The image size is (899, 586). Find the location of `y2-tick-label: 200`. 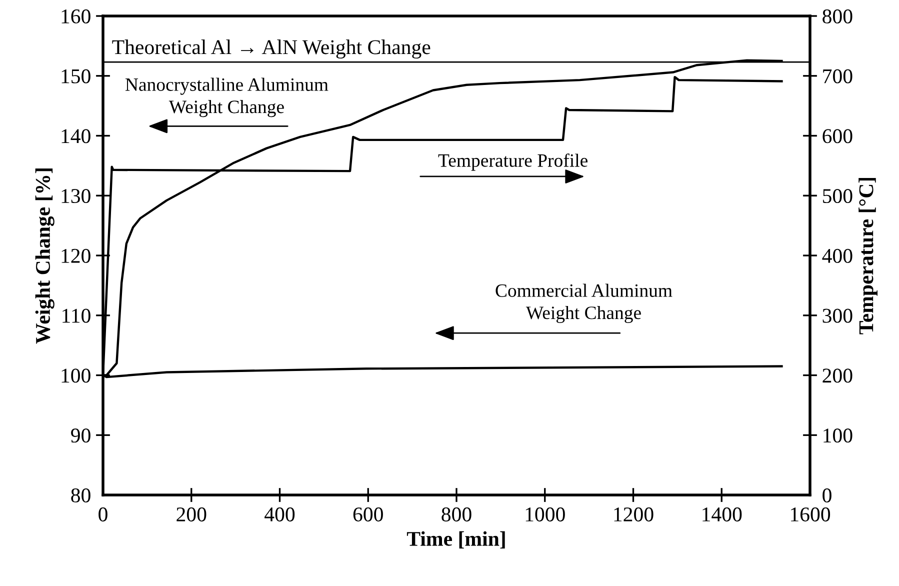

y2-tick-label: 200 is located at coordinates (837, 375).